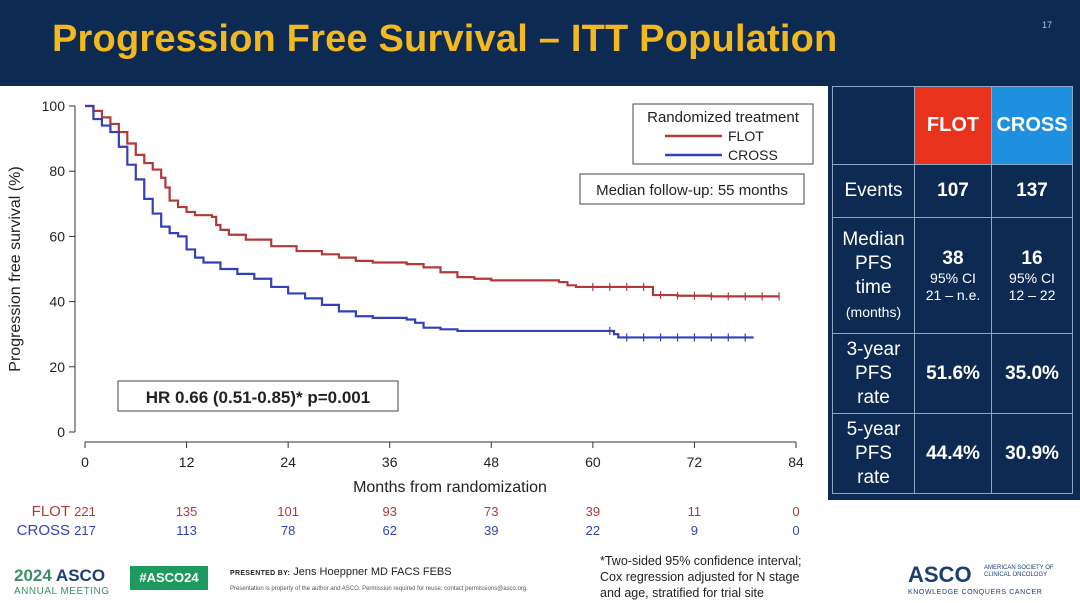 Image resolution: width=1080 pixels, height=603 pixels. What do you see at coordinates (1032, 453) in the screenshot?
I see `5yr-pfs-cross: 30.9%` at bounding box center [1032, 453].